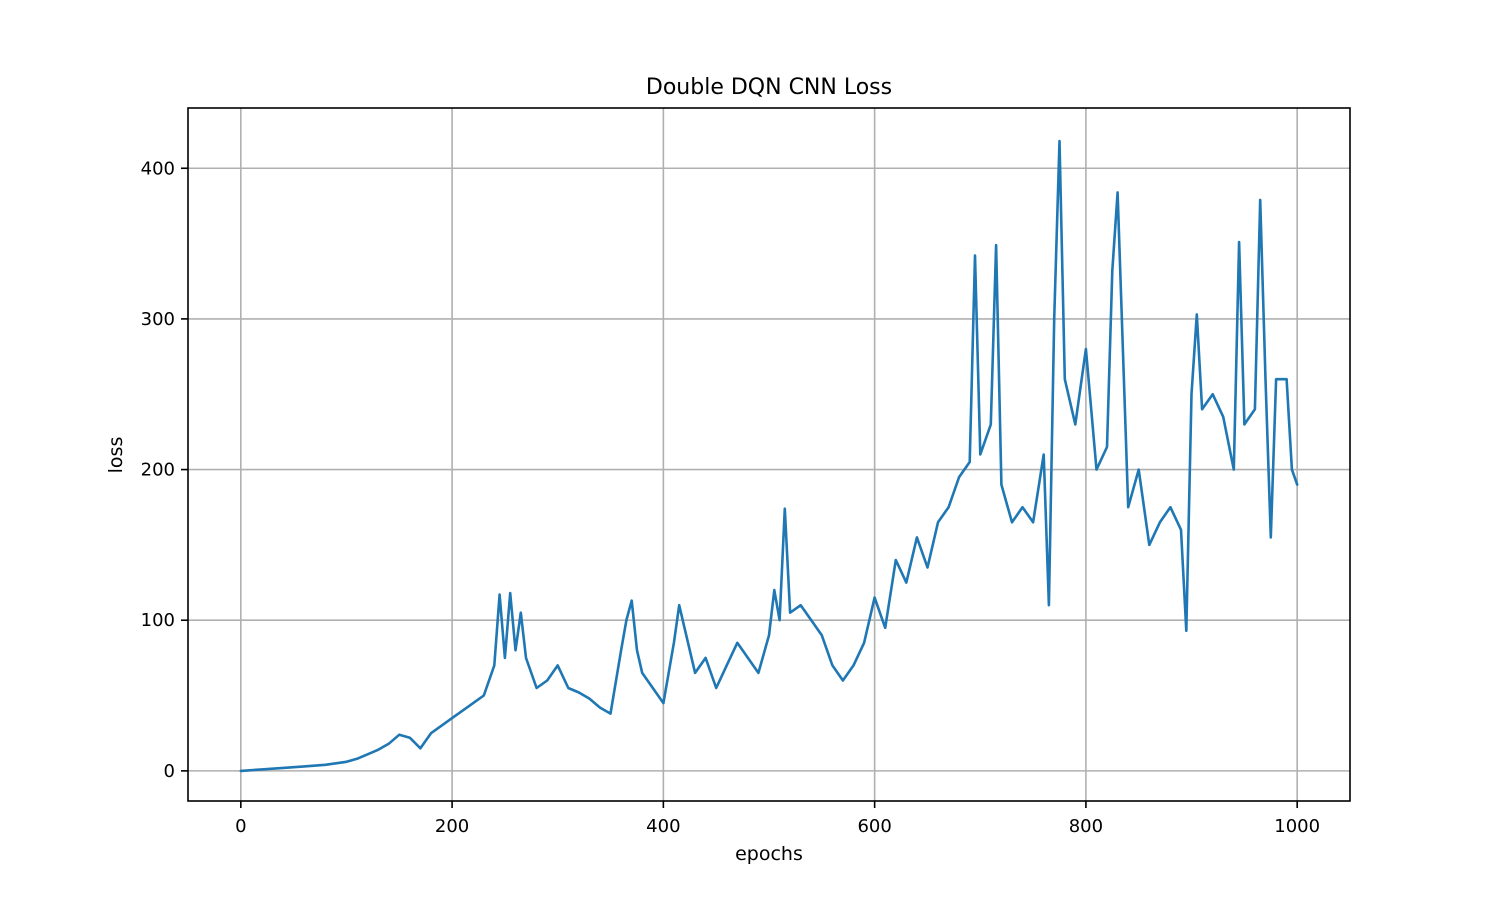 The image size is (1500, 900). I want to click on y-axis-ticks: 0 100 200 300 400, so click(164, 470).